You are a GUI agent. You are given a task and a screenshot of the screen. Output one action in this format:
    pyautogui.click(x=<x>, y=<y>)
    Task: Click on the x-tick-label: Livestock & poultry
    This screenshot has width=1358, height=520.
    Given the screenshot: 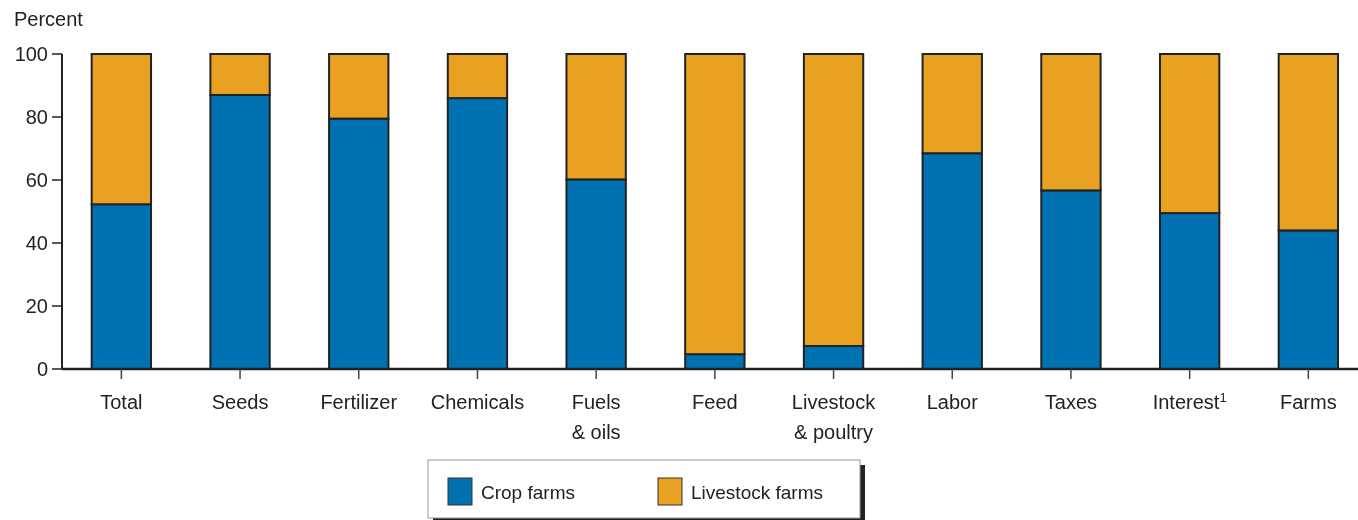 What is the action you would take?
    pyautogui.click(x=834, y=417)
    